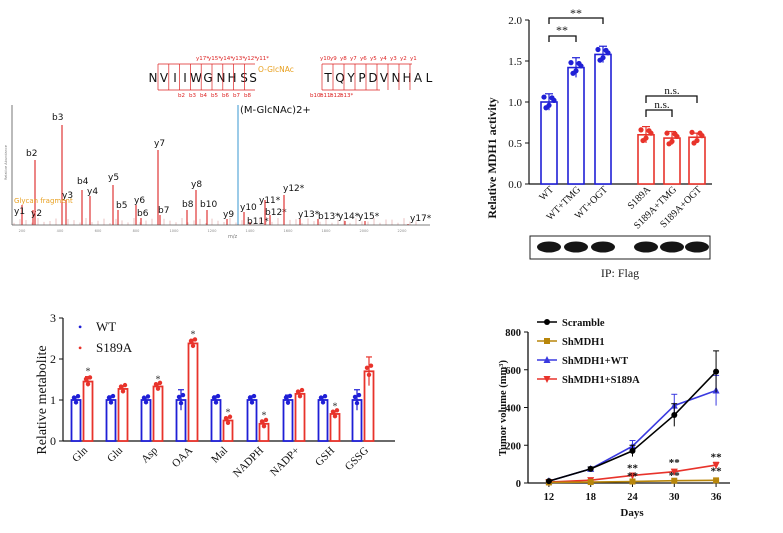 This screenshot has height=533, width=783. Describe the element at coordinates (207, 78) in the screenshot. I see `peptide-residue: G` at that location.